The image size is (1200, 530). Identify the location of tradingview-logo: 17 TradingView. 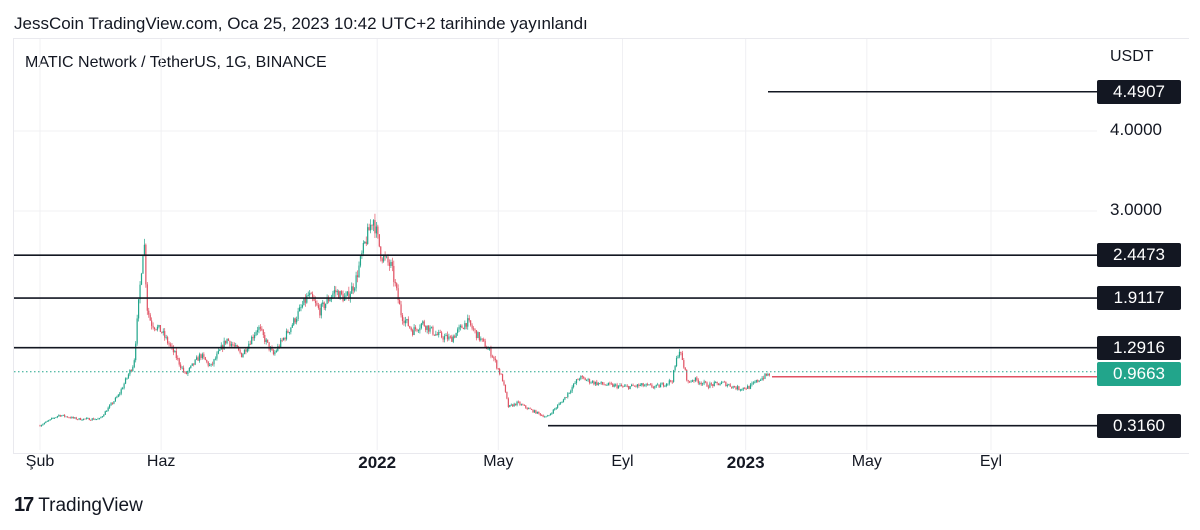
(78, 505).